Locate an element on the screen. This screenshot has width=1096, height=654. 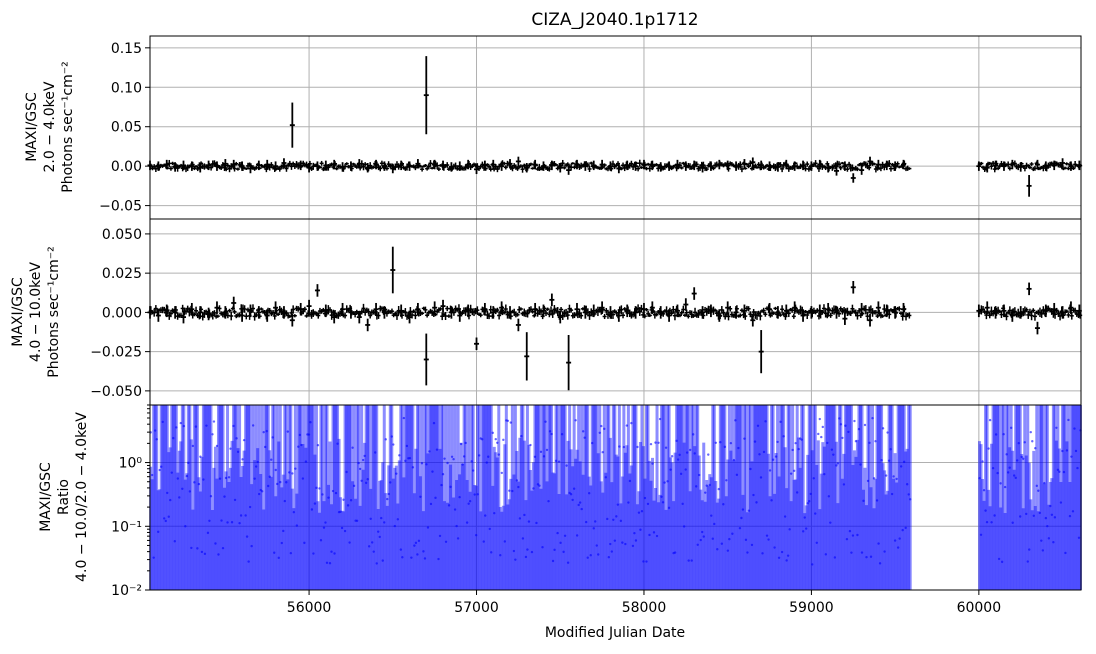
y-axis-label-line-1: MAXI/GSC is located at coordinates (46, 497).